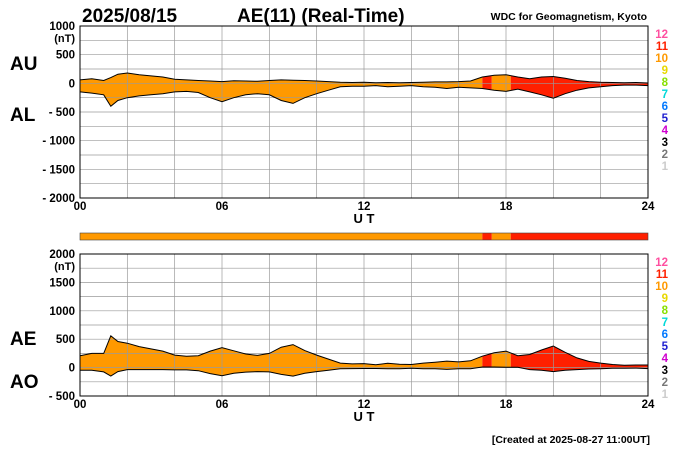 This screenshot has height=450, width=700. I want to click on series-line-ao, so click(364, 371).